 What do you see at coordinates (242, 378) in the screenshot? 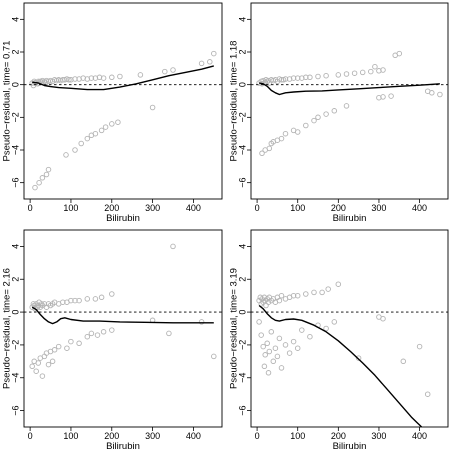
I see `y-tick-label: −4` at bounding box center [242, 378].